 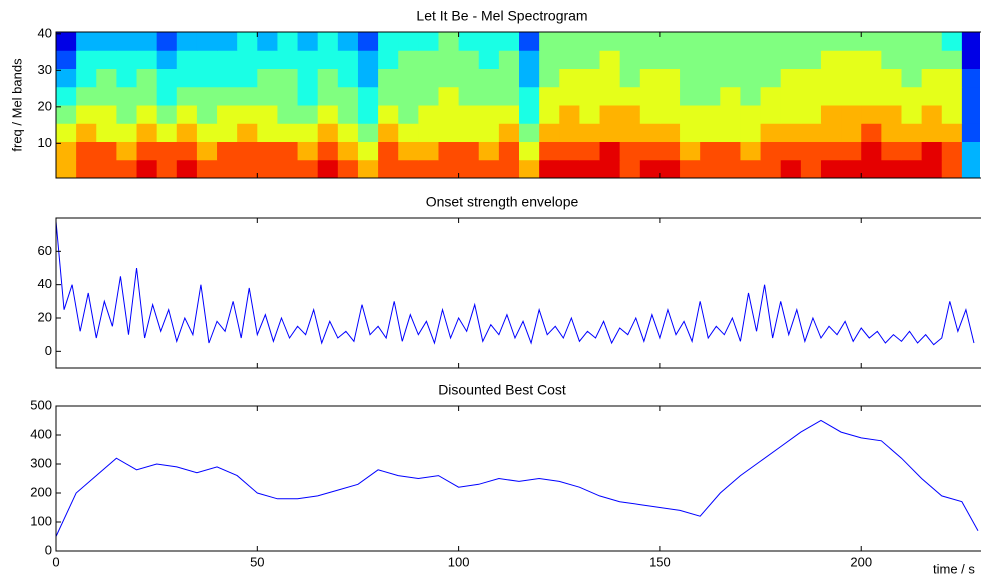 I want to click on y-tick-label: 200, so click(x=41, y=491).